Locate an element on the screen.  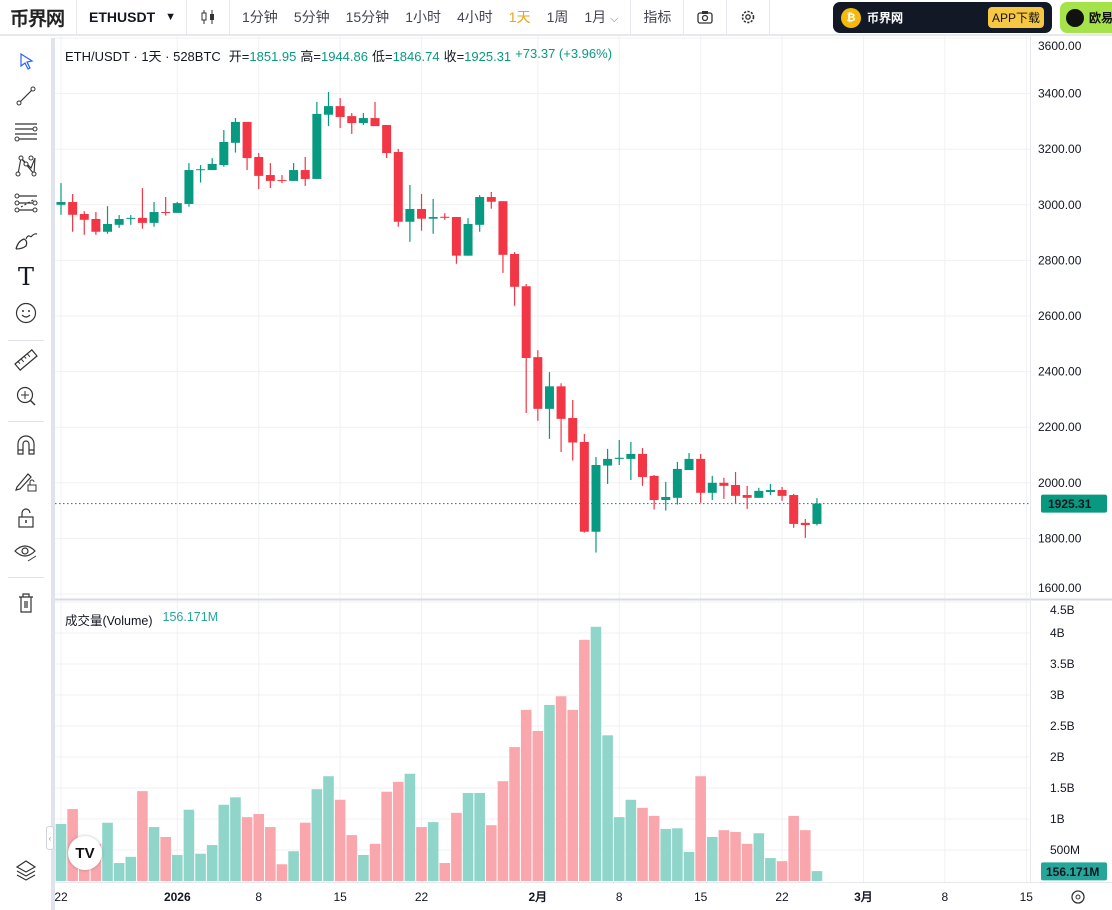
app-download-button: APP下载 is located at coordinates (1015, 17).